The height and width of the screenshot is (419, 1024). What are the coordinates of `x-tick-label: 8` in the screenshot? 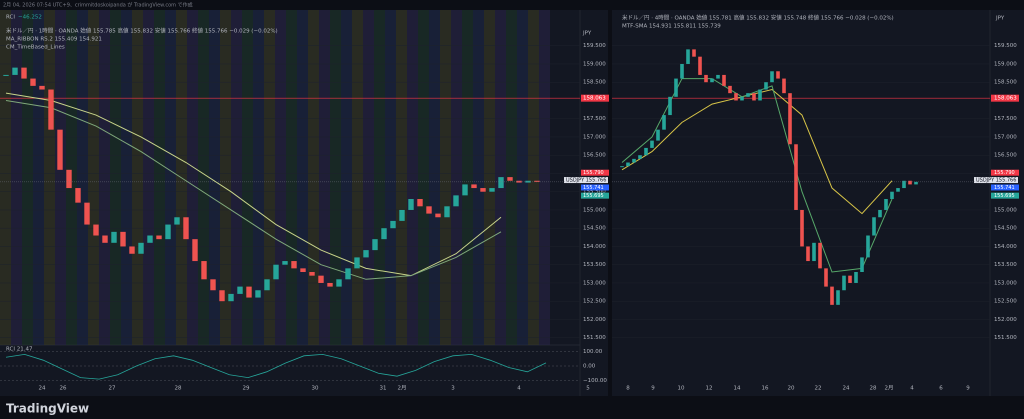 It's located at (628, 389).